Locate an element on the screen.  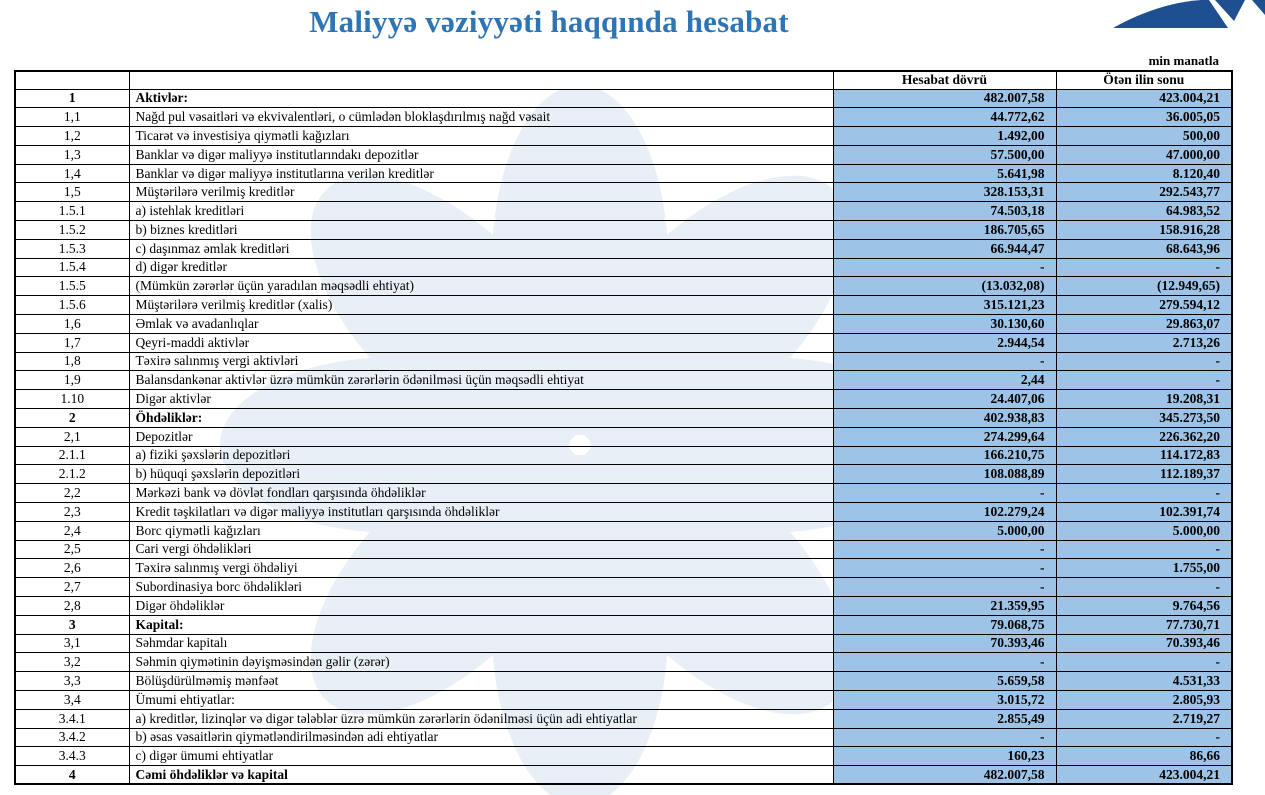
row-current-value: 5.000,00 is located at coordinates (944, 530).